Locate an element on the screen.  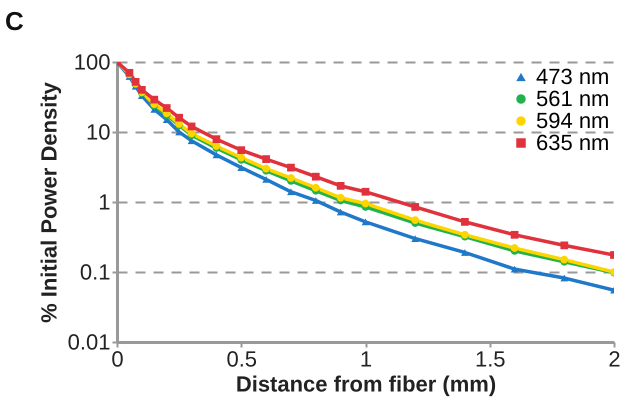
y-tick-label: 1 is located at coordinates (104, 202).